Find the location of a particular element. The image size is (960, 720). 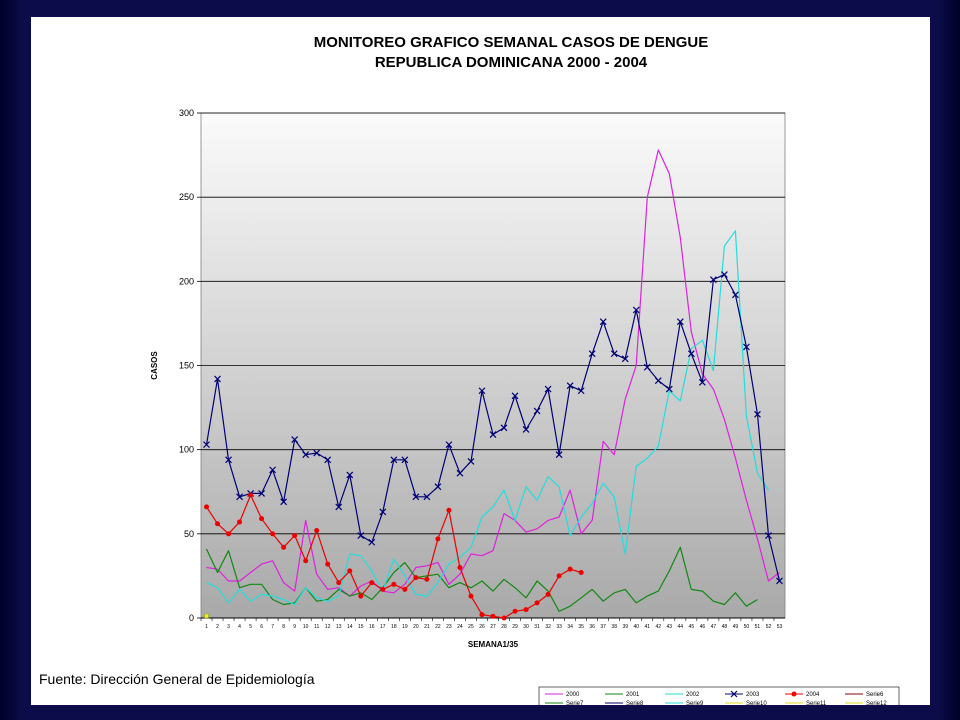

legend-label: Serie9 is located at coordinates (695, 703).